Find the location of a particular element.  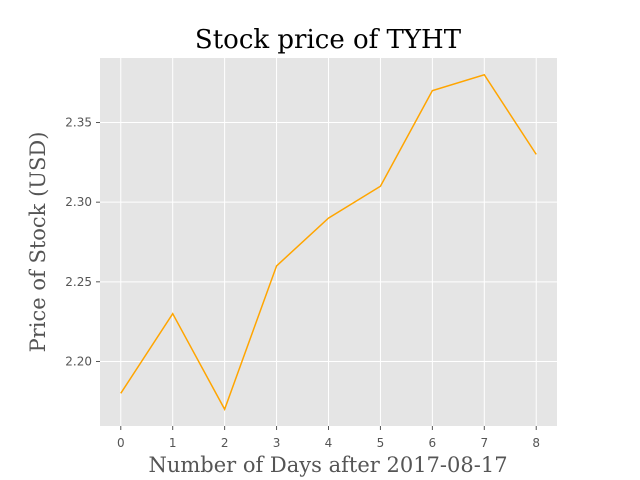

x-tick-label: 5 is located at coordinates (381, 443).